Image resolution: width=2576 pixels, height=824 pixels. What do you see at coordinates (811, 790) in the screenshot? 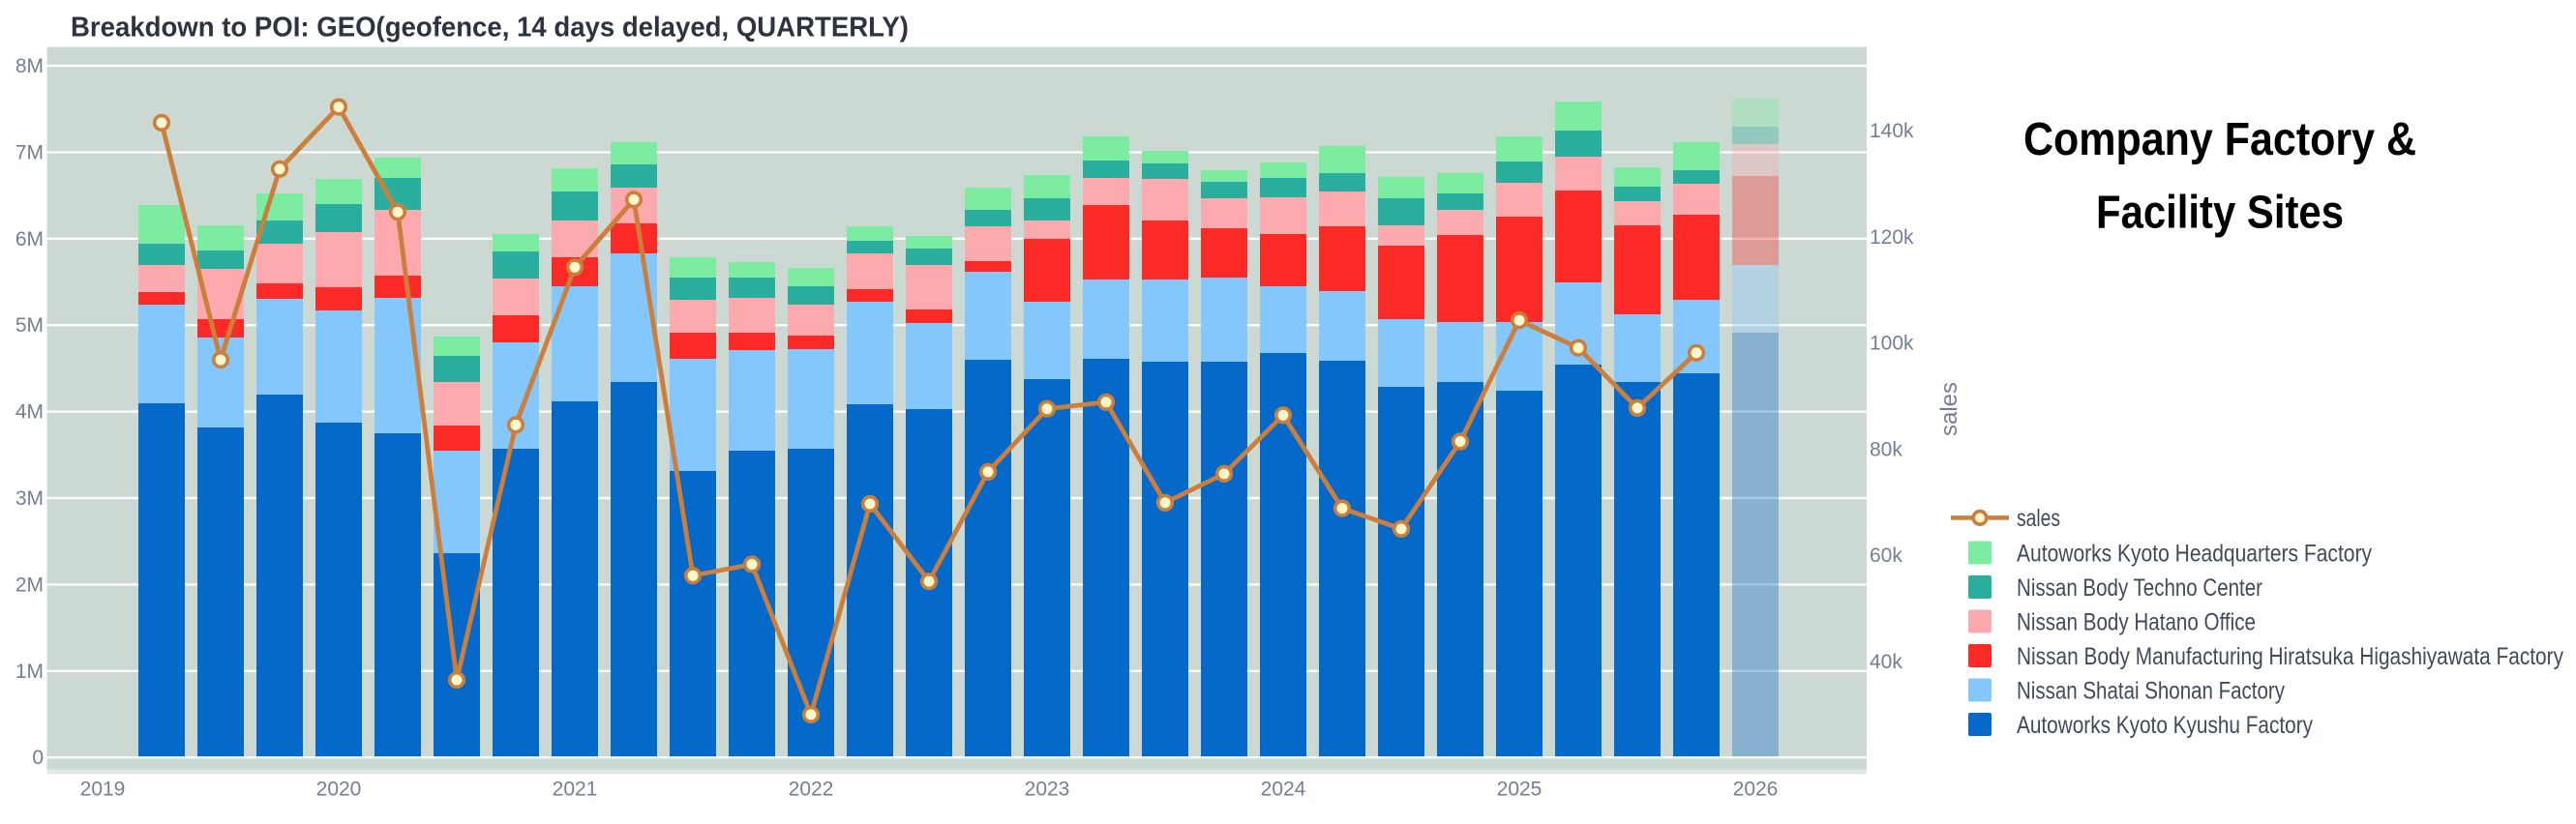
I see `svg-text: 2022` at bounding box center [811, 790].